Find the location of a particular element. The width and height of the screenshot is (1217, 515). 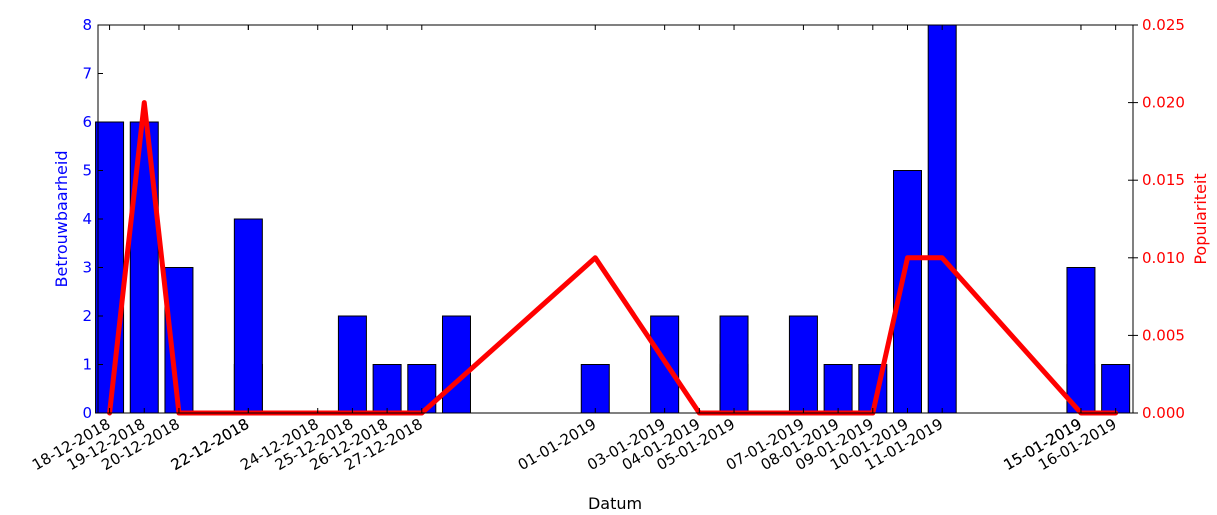

left-tick-label: 7 is located at coordinates (87, 74).